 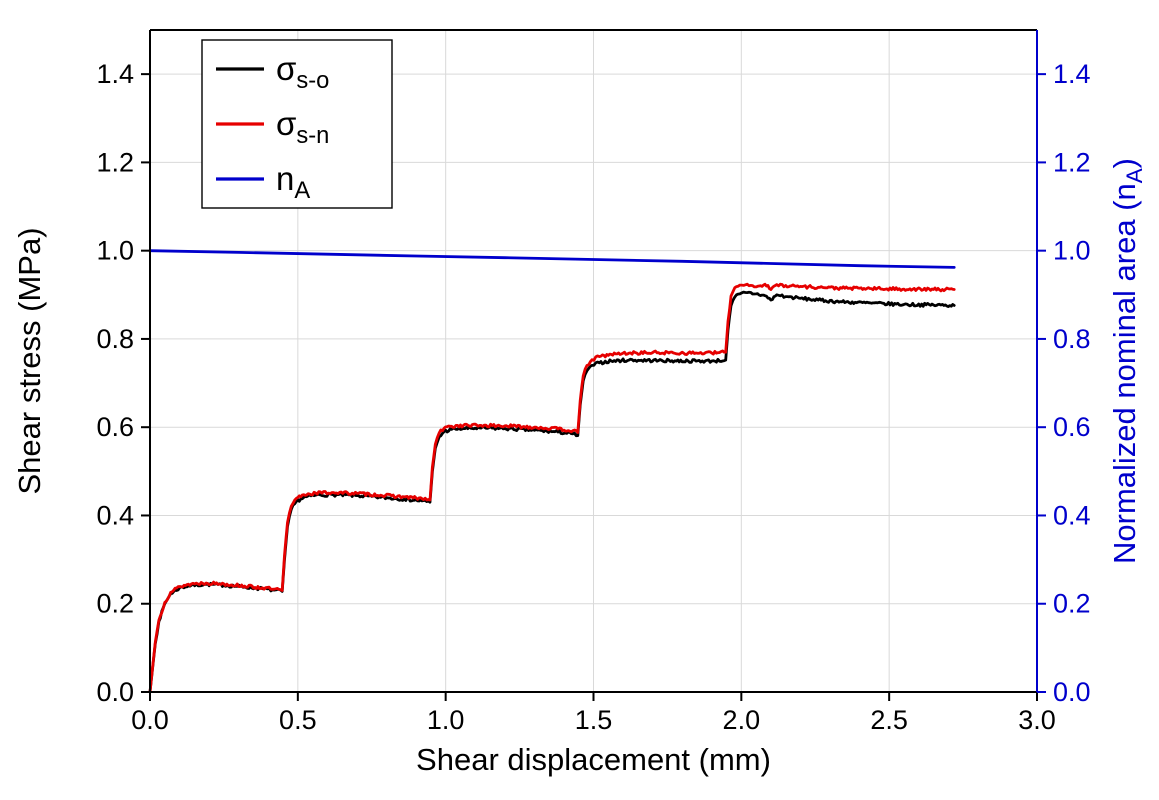 I want to click on y-tick-label-left: 0.6, so click(x=115, y=427).